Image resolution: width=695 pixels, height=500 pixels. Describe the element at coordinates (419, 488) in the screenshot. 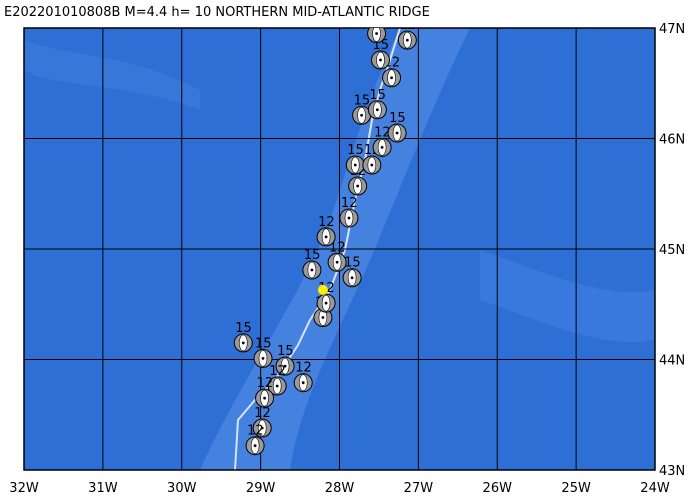

I see `x-tick-label: 27W` at that location.